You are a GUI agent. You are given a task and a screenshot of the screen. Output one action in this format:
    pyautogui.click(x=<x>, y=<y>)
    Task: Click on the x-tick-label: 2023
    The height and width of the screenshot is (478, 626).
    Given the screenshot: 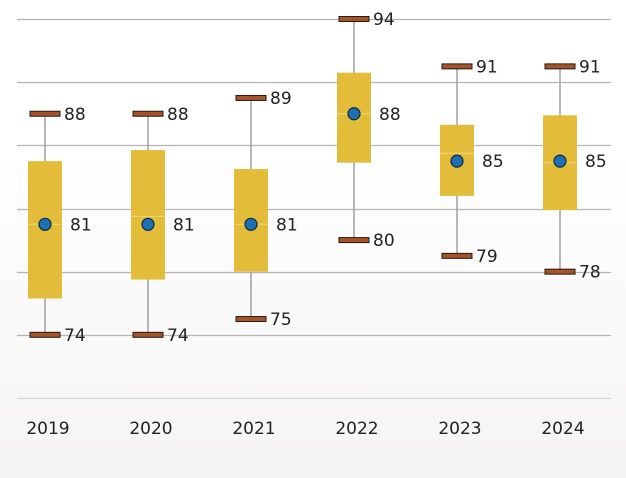 What is the action you would take?
    pyautogui.click(x=459, y=429)
    